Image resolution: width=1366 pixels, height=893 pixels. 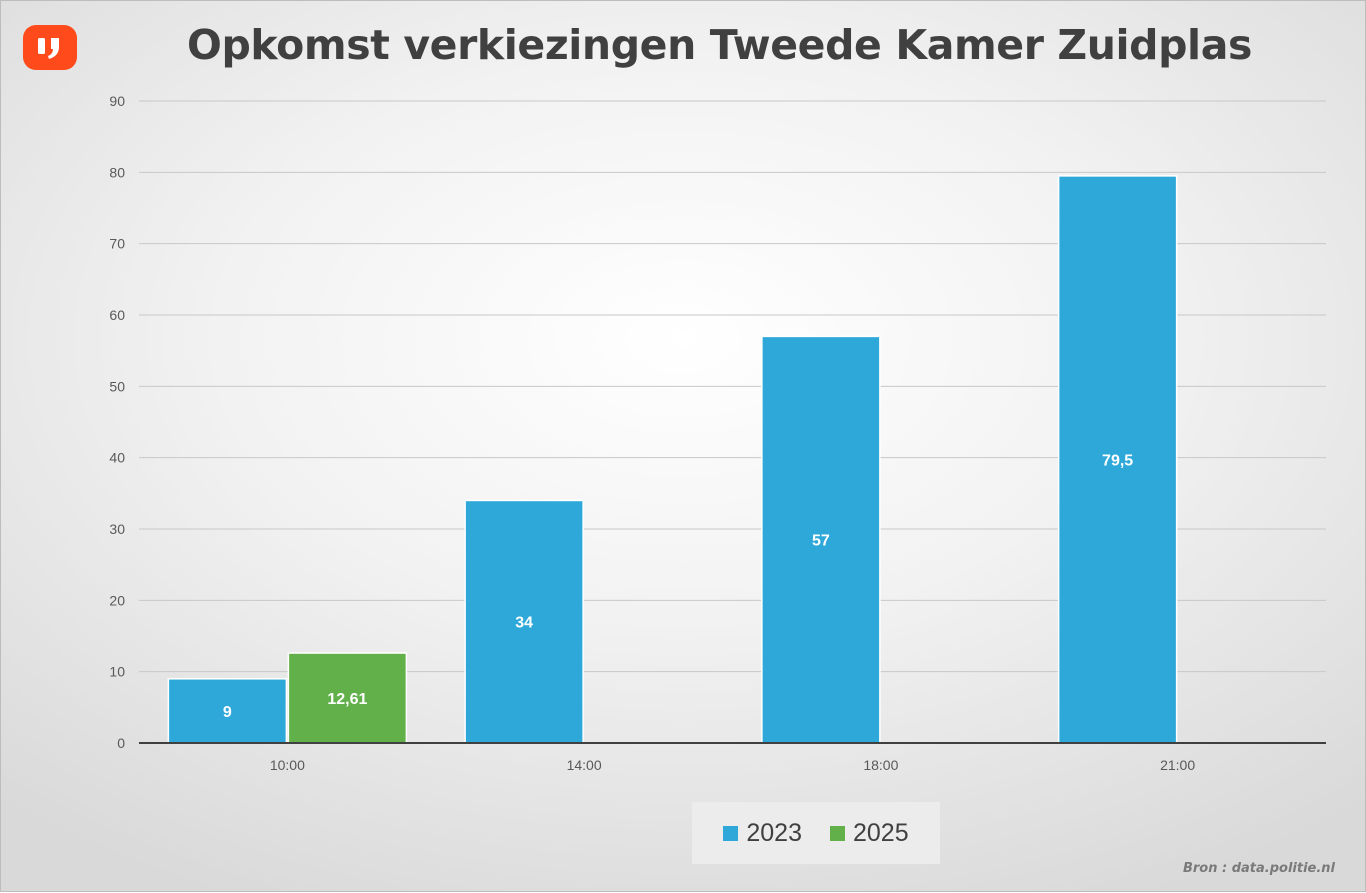 I want to click on logo, so click(x=50, y=47).